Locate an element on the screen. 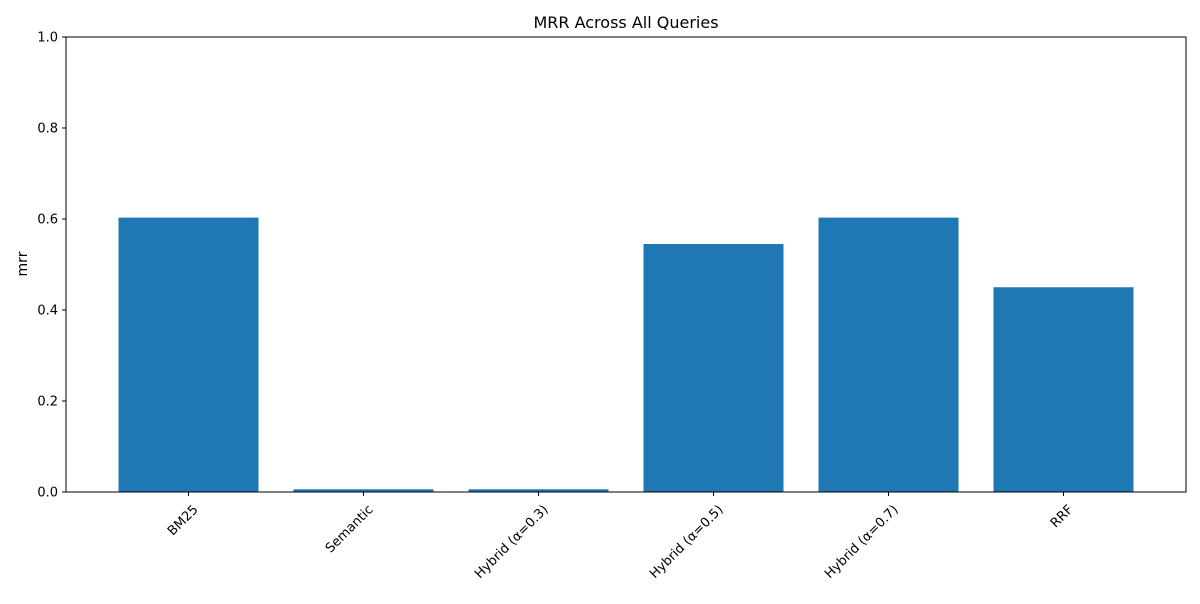 The image size is (1200, 604). y-tick-label: 0.2 is located at coordinates (47, 402).